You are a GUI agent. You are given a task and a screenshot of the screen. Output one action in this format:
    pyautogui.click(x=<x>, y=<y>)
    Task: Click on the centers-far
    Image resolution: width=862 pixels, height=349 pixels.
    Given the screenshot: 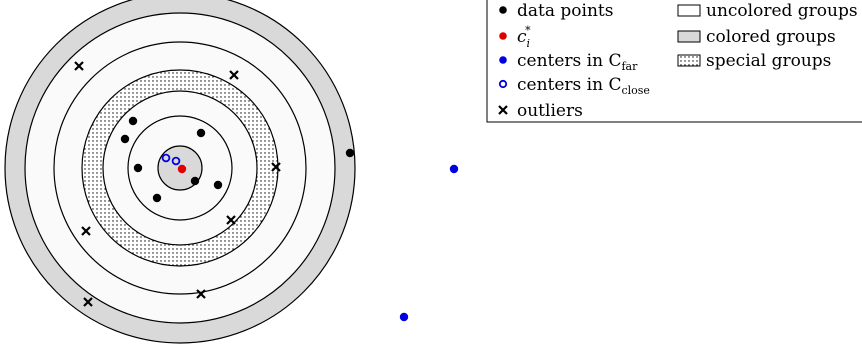 What is the action you would take?
    pyautogui.click(x=429, y=243)
    